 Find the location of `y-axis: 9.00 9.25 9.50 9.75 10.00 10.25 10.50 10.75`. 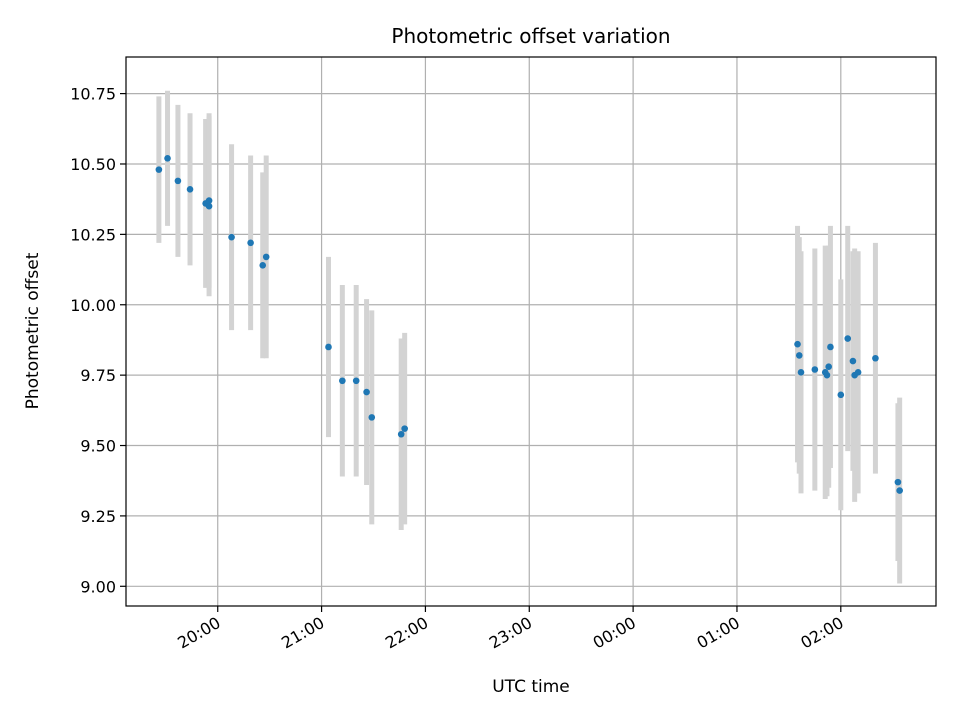

y-axis: 9.00 9.25 9.50 9.75 10.00 10.25 10.50 10.75 is located at coordinates (98, 340).